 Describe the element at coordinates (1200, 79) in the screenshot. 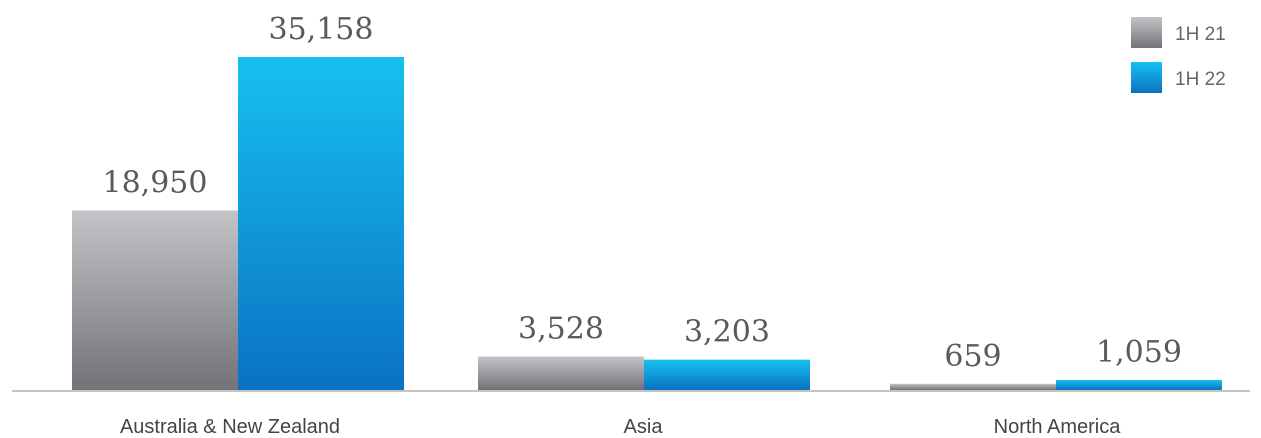

I see `legend-label: 1H 22` at that location.